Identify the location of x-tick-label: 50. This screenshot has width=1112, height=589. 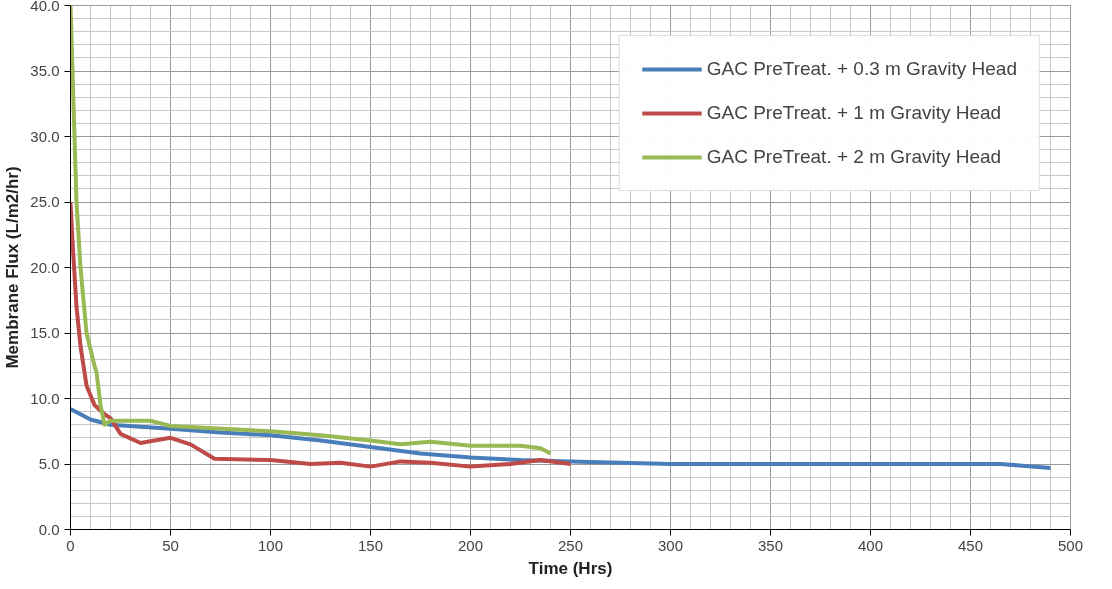
(170, 545).